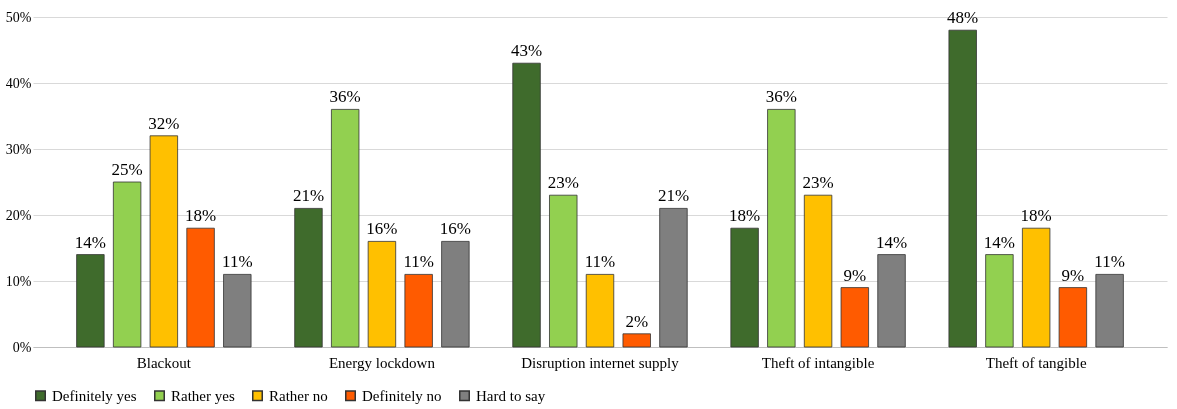 This screenshot has height=409, width=1177. Describe the element at coordinates (963, 18) in the screenshot. I see `data-label: 48%` at that location.